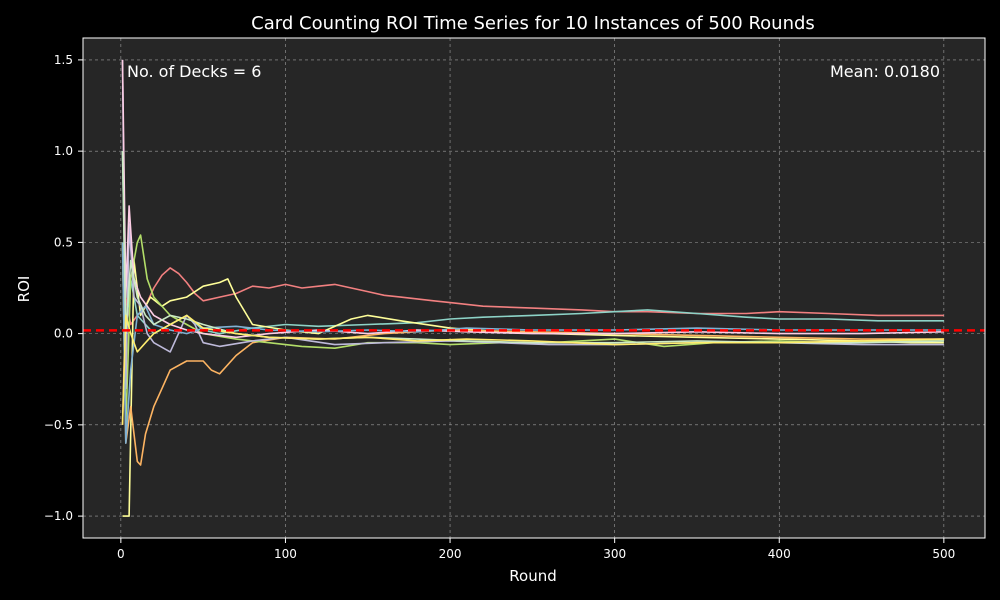 The height and width of the screenshot is (600, 1000). I want to click on x-tick-label: 500, so click(943, 554).